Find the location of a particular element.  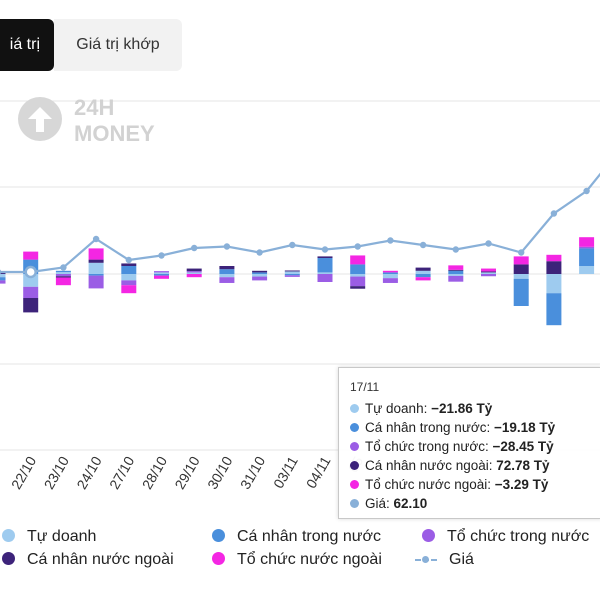

x-tick-label-9: 04/11 is located at coordinates (318, 472).